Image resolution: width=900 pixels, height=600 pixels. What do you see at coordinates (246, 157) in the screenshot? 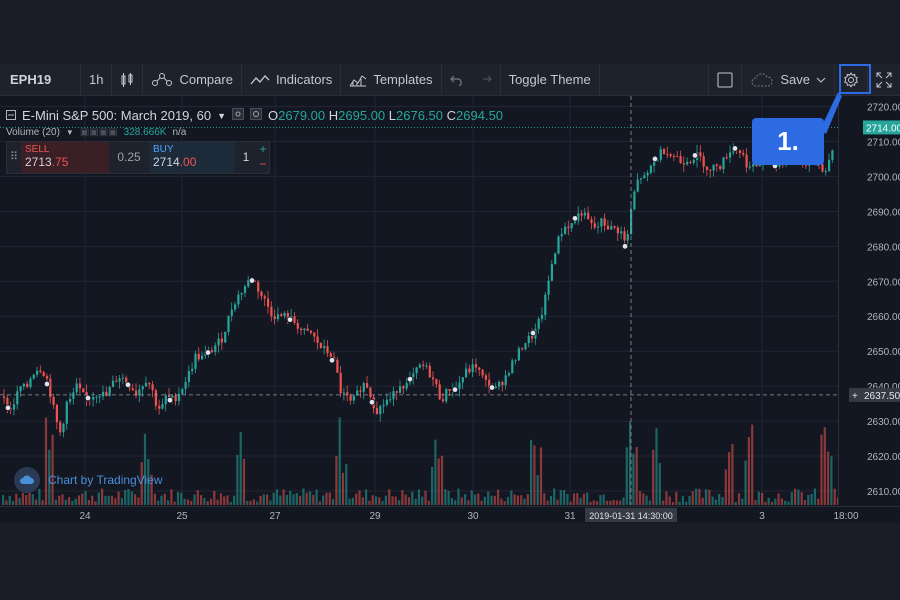
I see `quantity-field: 1` at bounding box center [246, 157].